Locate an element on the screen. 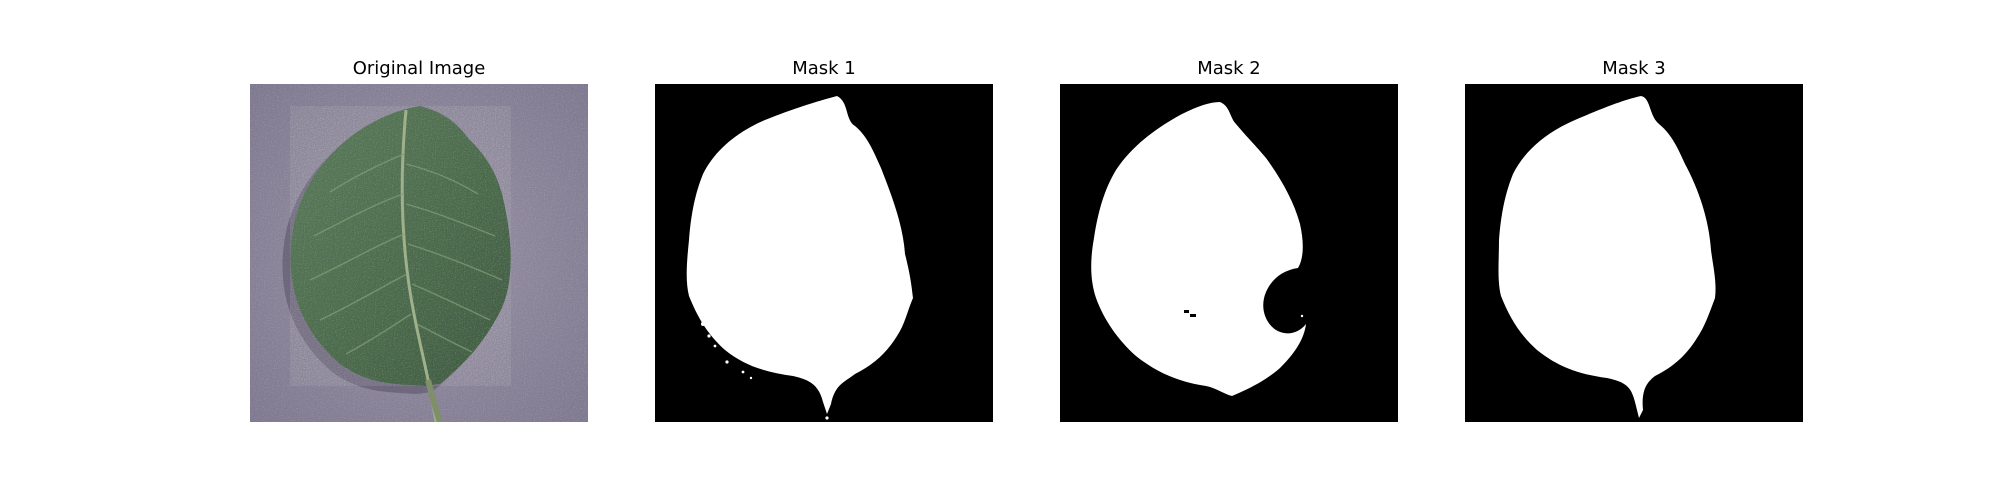 The image size is (2000, 500). panel-title-mask-1: Mask 1 is located at coordinates (824, 68).